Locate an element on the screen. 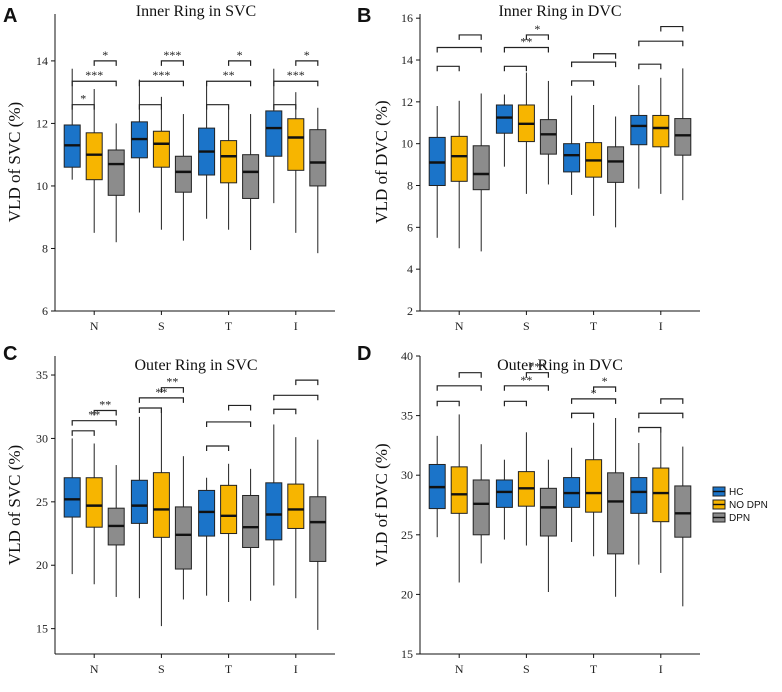  y-tick-label: 4 is located at coordinates (410, 269).